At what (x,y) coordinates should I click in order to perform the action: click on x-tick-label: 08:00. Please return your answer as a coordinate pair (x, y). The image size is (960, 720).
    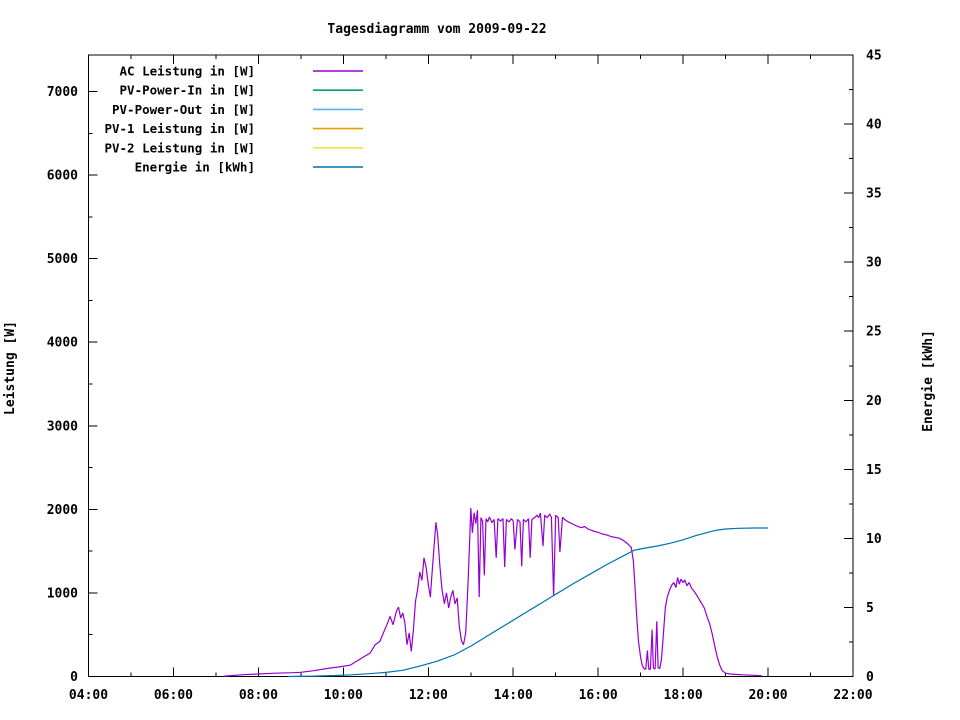
    Looking at the image, I should click on (258, 695).